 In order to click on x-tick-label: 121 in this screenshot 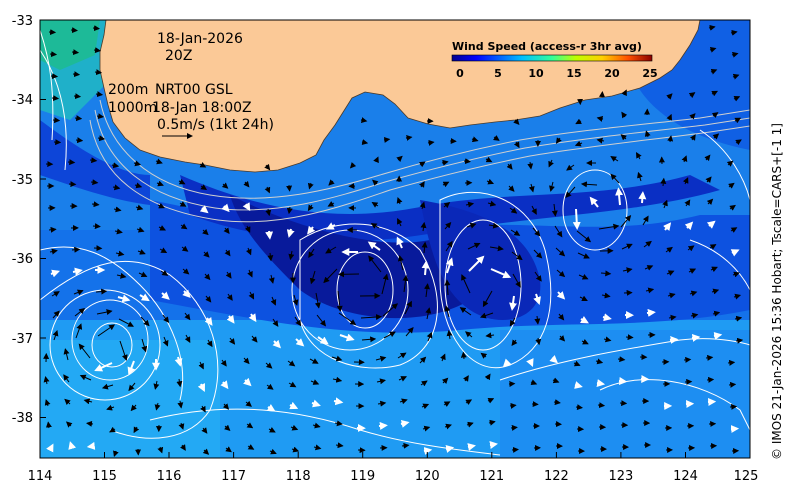, I will do `click(491, 476)`.